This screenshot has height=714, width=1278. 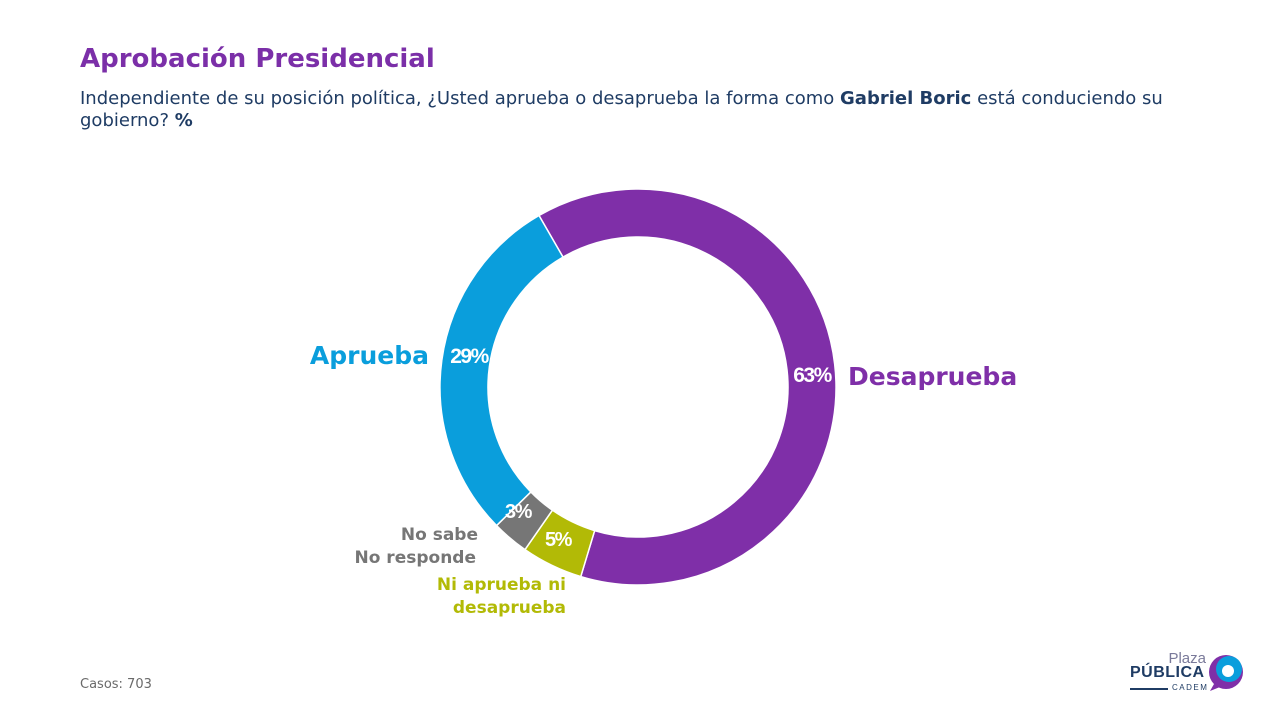 What do you see at coordinates (1167, 672) in the screenshot?
I see `logo-publica-text: PÚBLICA` at bounding box center [1167, 672].